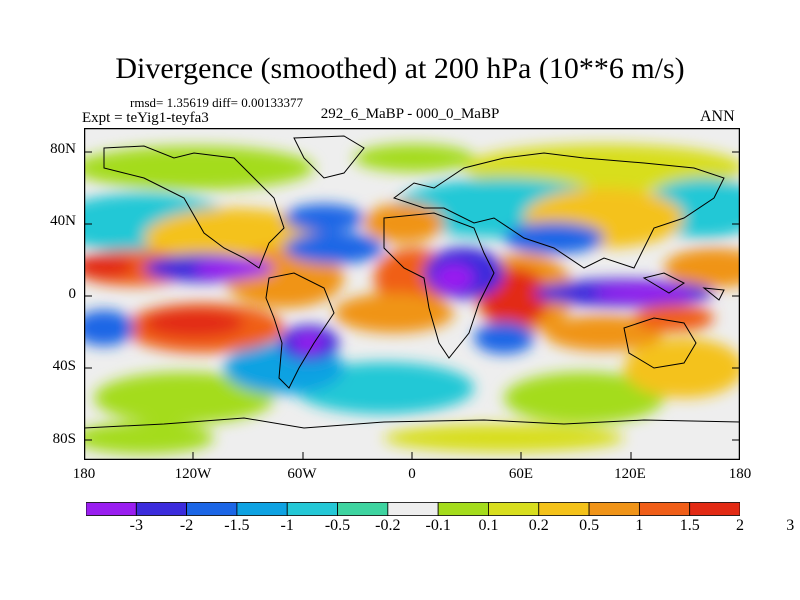  I want to click on x-label-60w: 60W, so click(302, 474).